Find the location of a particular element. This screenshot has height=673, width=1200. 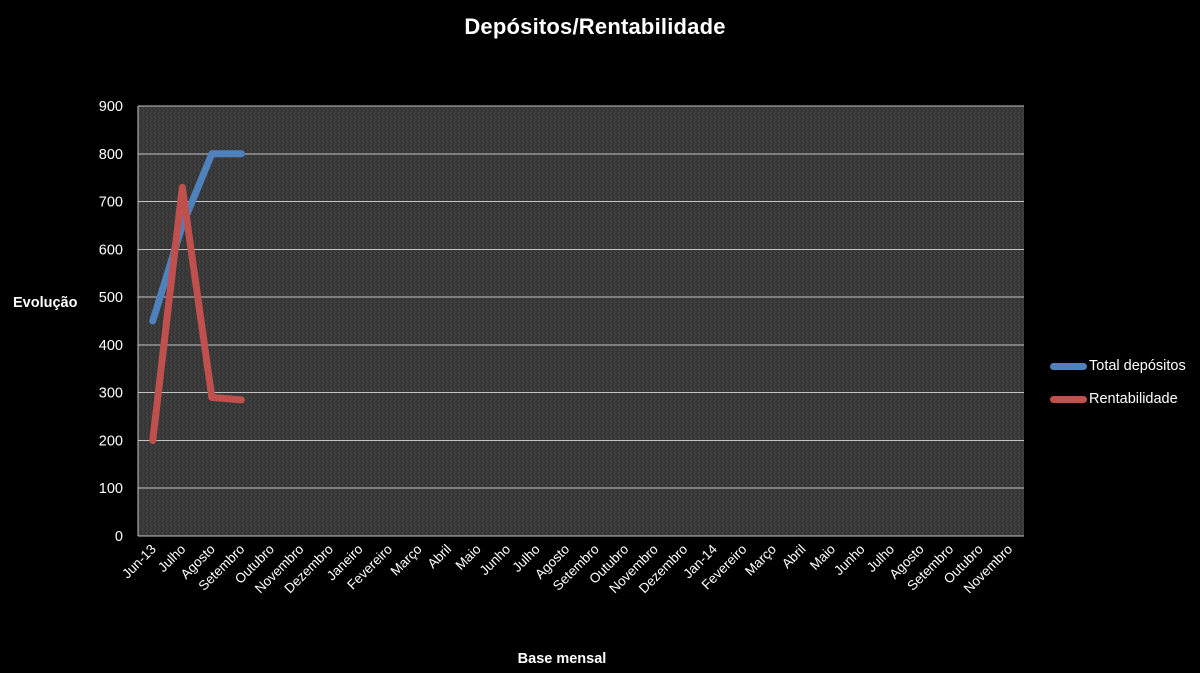

legend-item-total-depositos: Total depósitos is located at coordinates (1118, 366).